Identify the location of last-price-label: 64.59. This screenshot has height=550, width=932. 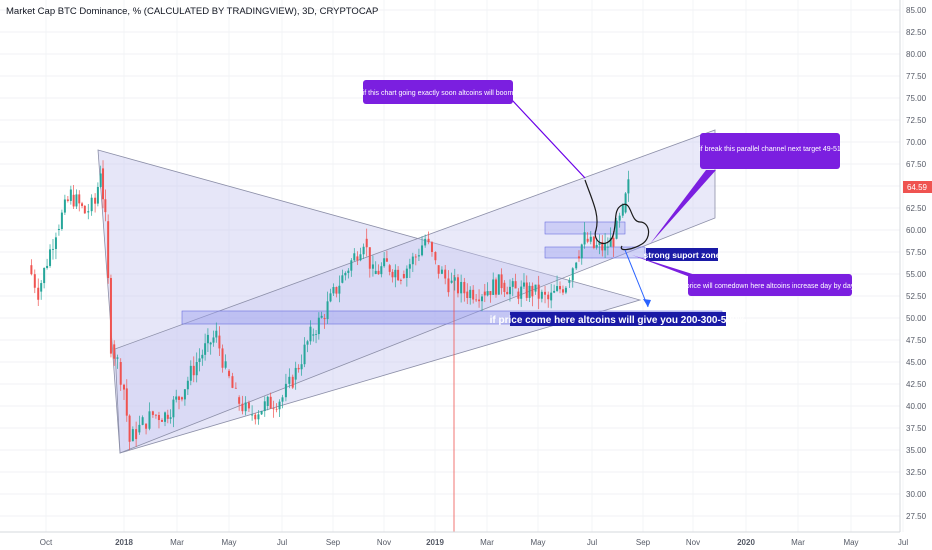
(917, 187).